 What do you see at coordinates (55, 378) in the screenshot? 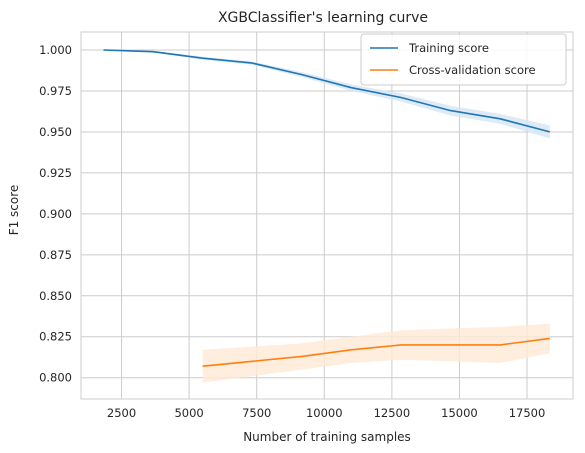
I see `y-tick-label: 0.800` at bounding box center [55, 378].